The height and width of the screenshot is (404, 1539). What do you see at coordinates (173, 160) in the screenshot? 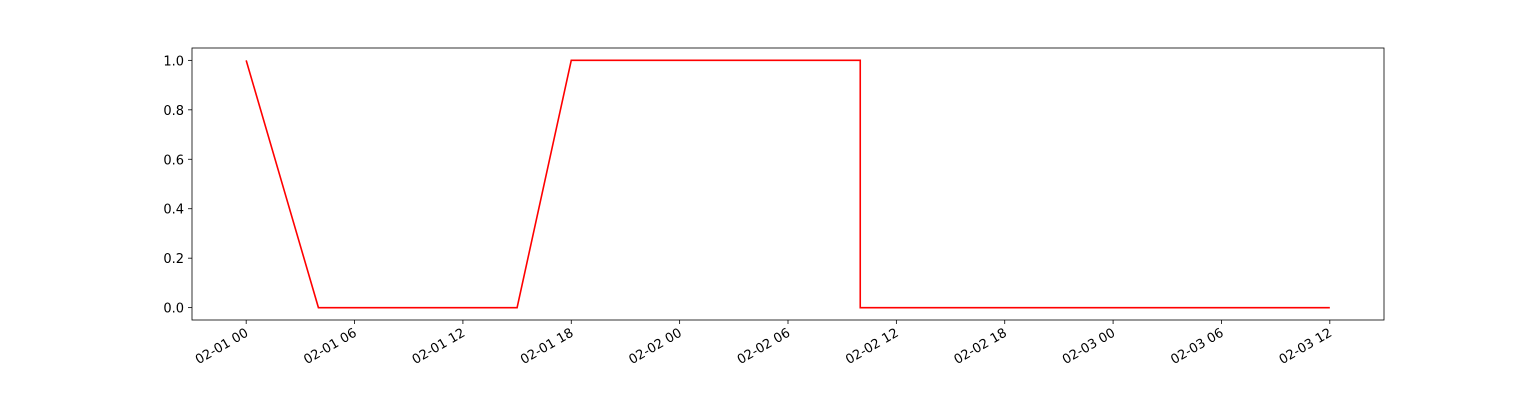
I see `y-tick-label: 0.6` at bounding box center [173, 160].